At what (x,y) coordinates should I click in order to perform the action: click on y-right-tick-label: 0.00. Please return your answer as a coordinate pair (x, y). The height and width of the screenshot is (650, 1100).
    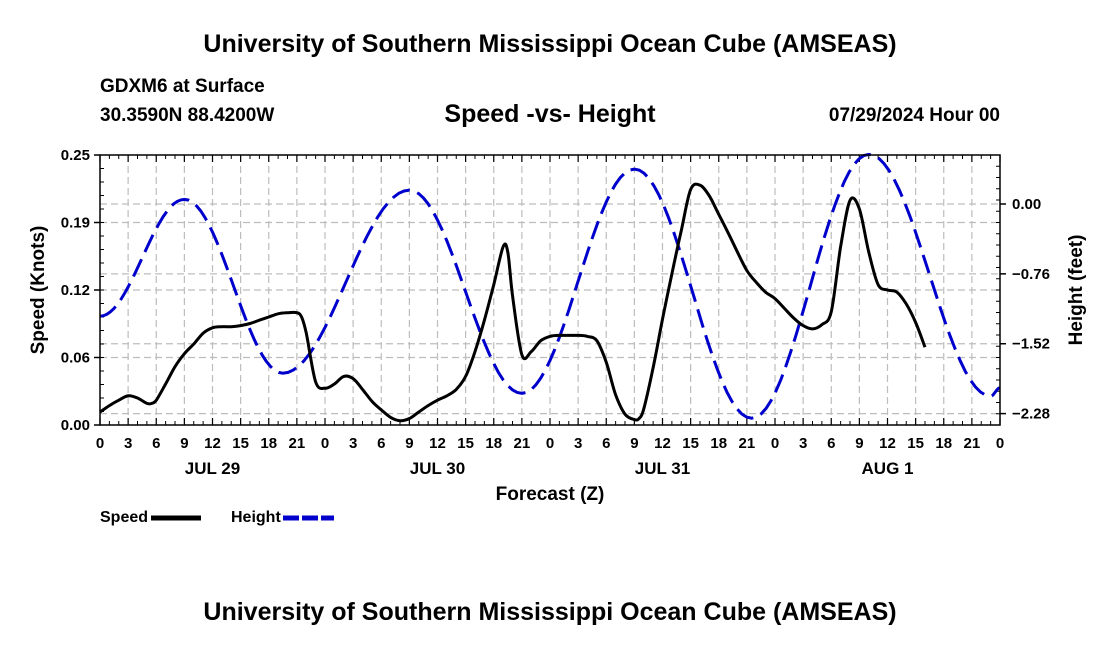
    Looking at the image, I should click on (1026, 204).